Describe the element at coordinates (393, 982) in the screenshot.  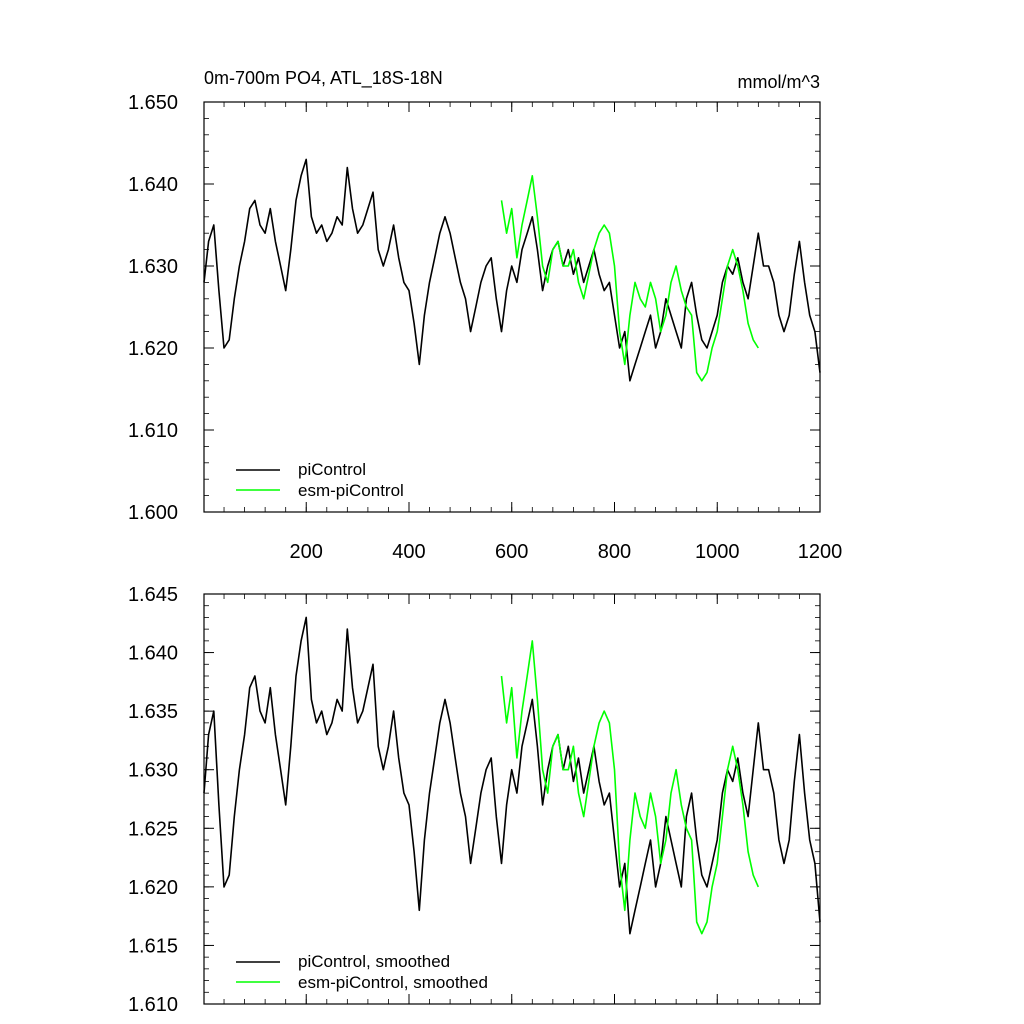
I see `legend-label-esm-picontrol-smoothed: esm-piControl, smoothed` at that location.